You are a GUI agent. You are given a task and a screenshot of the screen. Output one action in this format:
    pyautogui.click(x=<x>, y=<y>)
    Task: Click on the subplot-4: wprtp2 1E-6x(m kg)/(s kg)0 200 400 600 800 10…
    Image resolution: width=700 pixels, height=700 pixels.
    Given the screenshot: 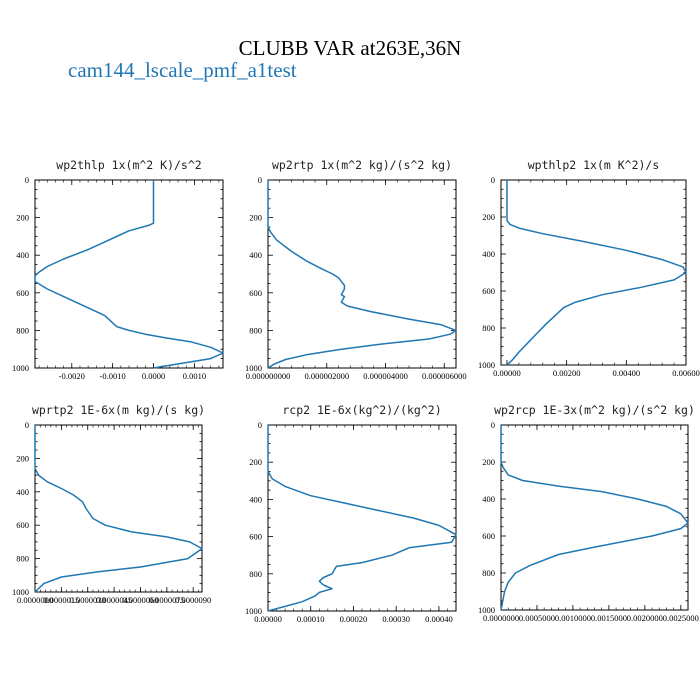 What is the action you would take?
    pyautogui.click(x=111, y=504)
    